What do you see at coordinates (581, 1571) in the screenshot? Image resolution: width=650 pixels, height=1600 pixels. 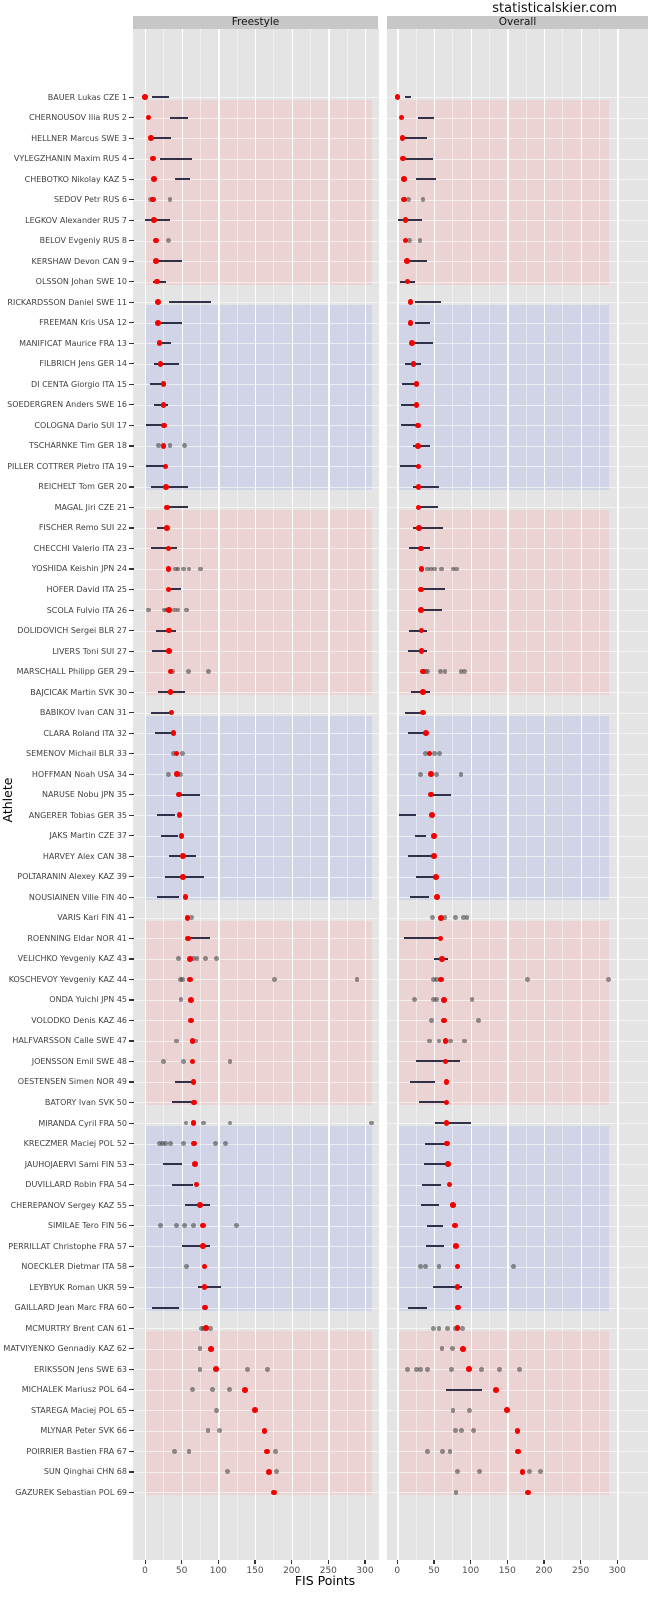 I see `x-tick-label: 250` at bounding box center [581, 1571].